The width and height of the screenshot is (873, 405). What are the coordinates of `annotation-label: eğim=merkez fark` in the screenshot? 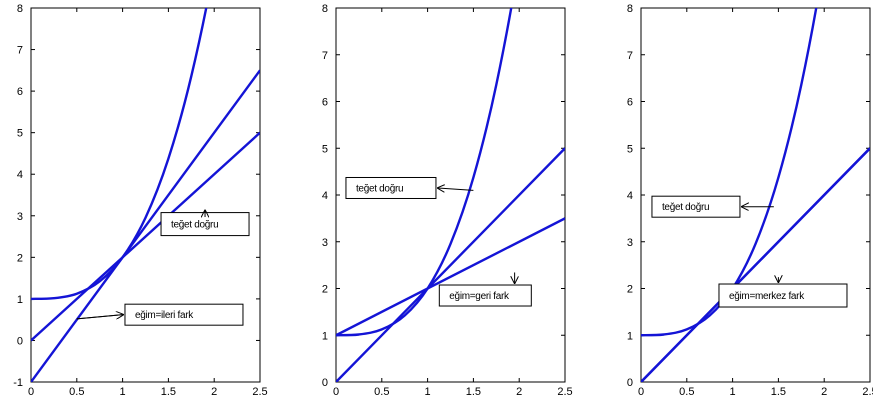 It's located at (767, 296).